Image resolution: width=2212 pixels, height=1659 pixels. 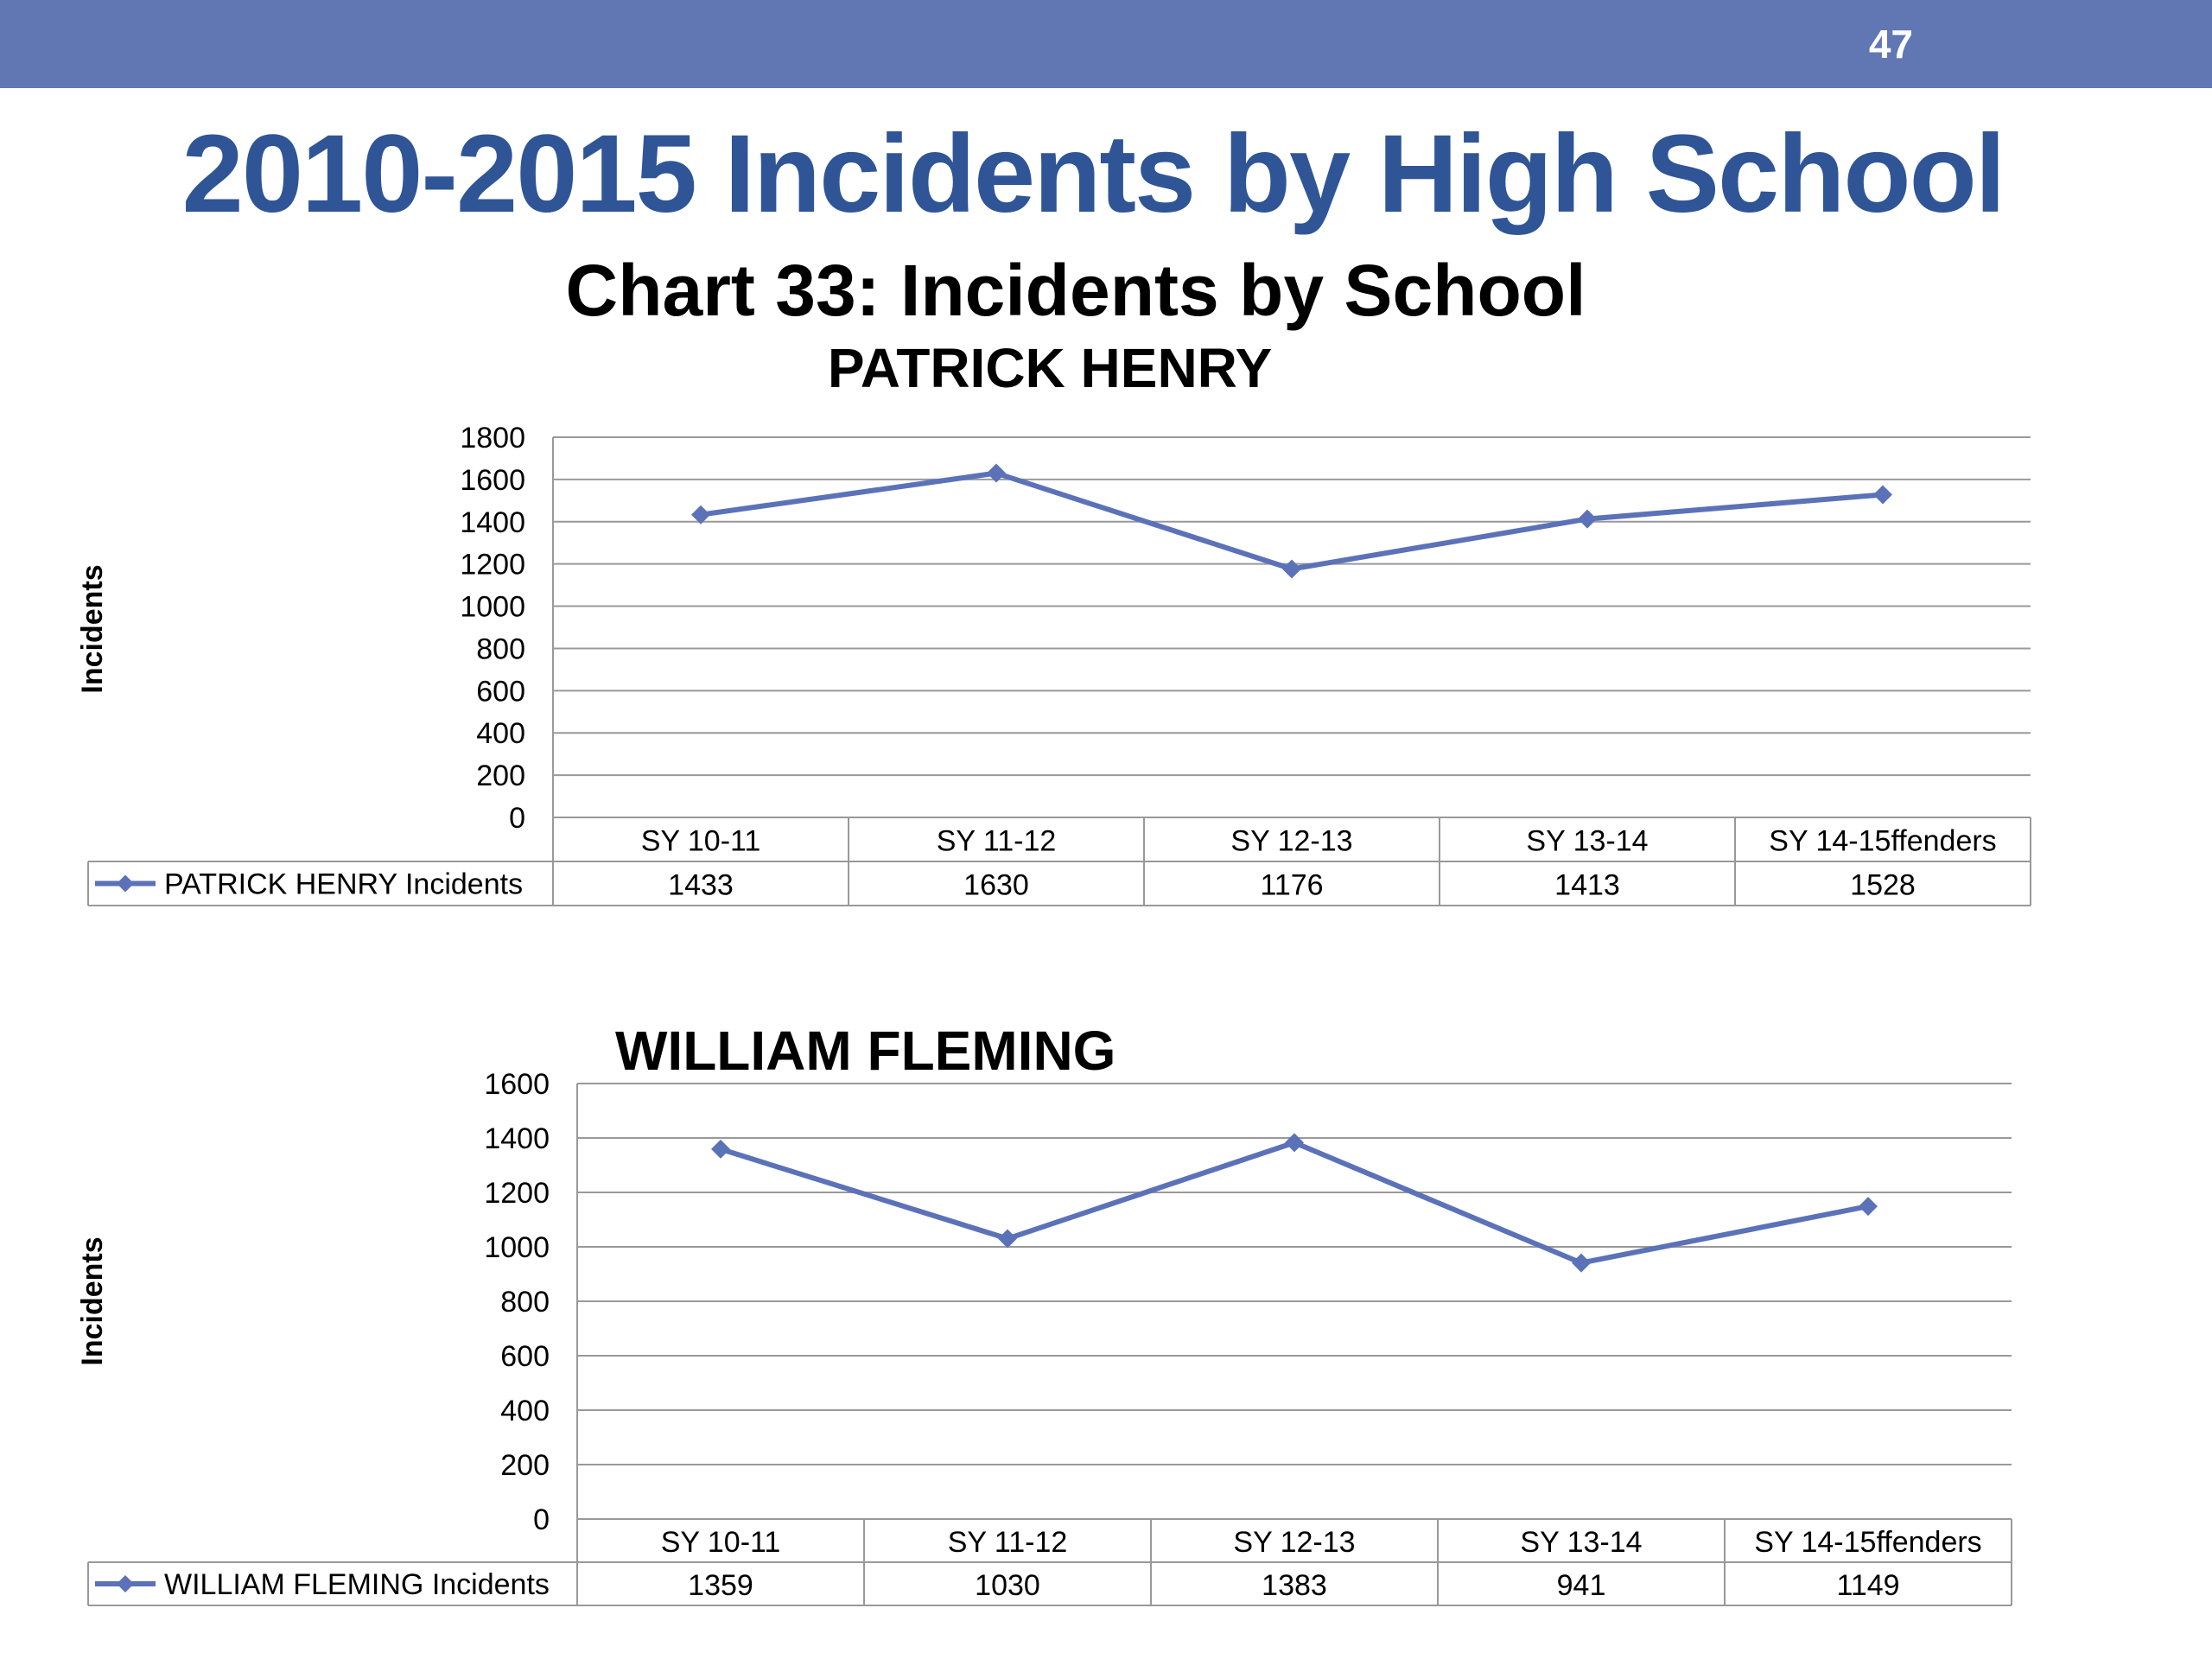 I want to click on header-bar: 47, so click(x=1106, y=44).